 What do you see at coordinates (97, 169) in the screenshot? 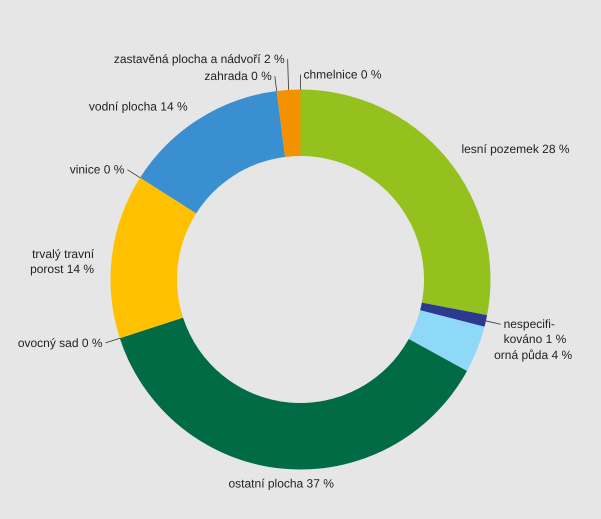
I see `legend-label: vinice 0 %` at bounding box center [97, 169].